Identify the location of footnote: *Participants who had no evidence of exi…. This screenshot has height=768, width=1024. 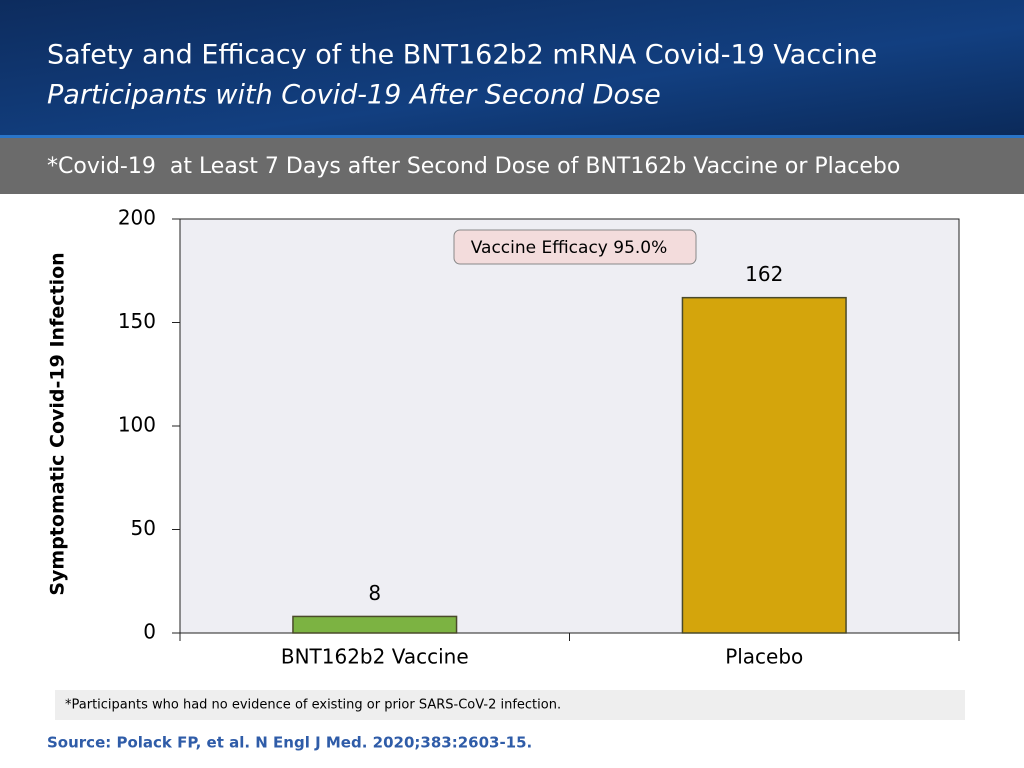
(313, 705).